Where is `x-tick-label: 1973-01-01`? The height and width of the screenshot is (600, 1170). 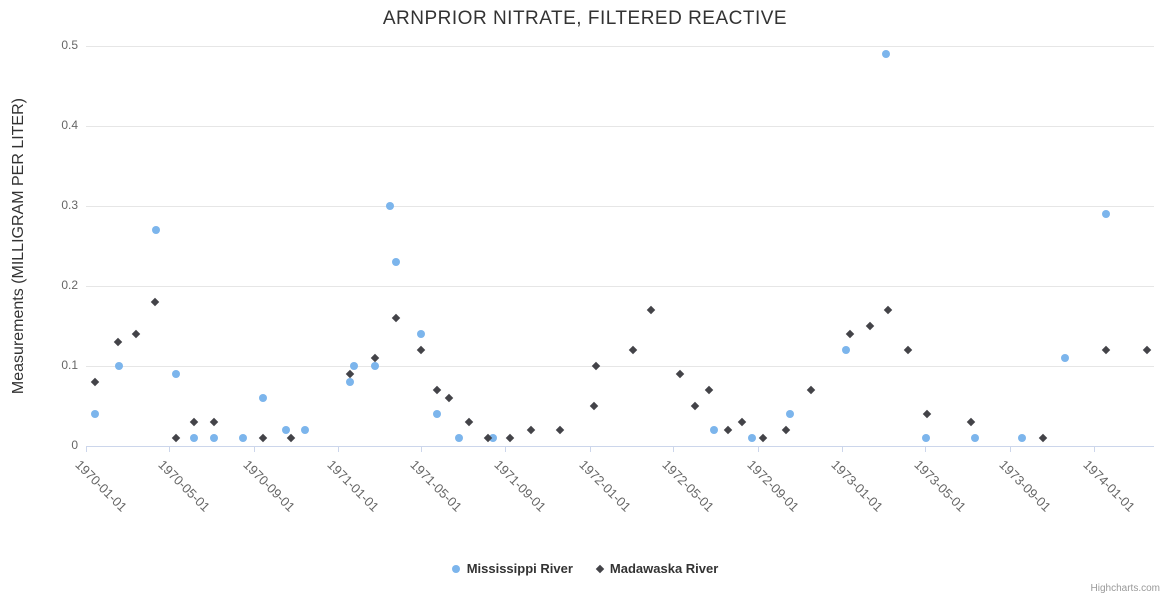 x-tick-label: 1973-01-01 is located at coordinates (857, 486).